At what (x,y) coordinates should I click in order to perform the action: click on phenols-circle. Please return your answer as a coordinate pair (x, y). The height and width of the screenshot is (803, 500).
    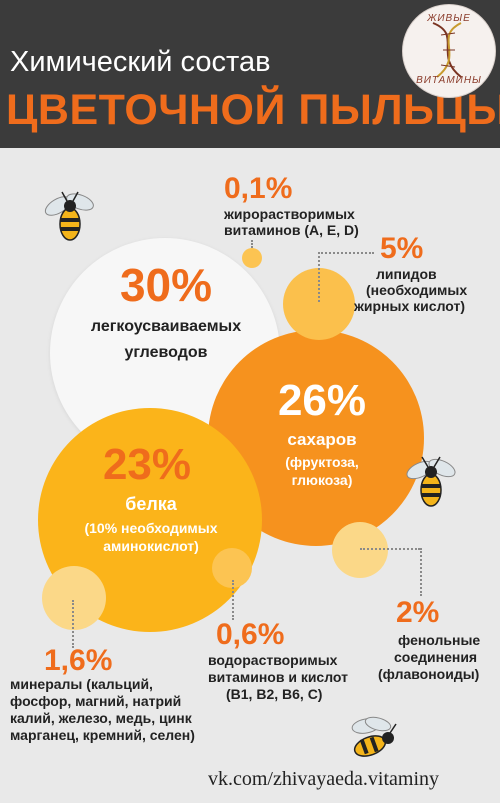
    Looking at the image, I should click on (360, 550).